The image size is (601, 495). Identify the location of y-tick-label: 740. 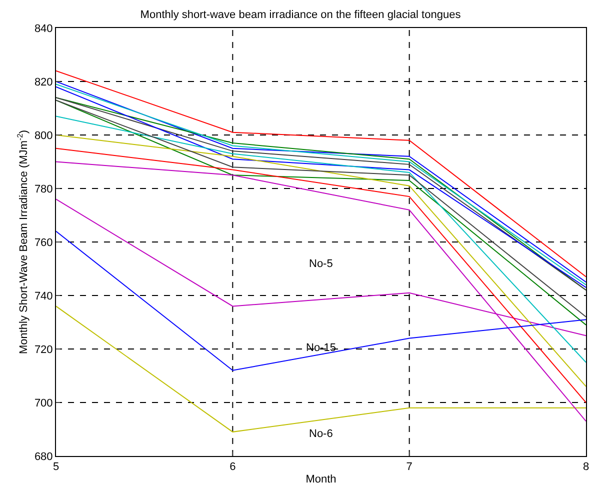
(43, 296).